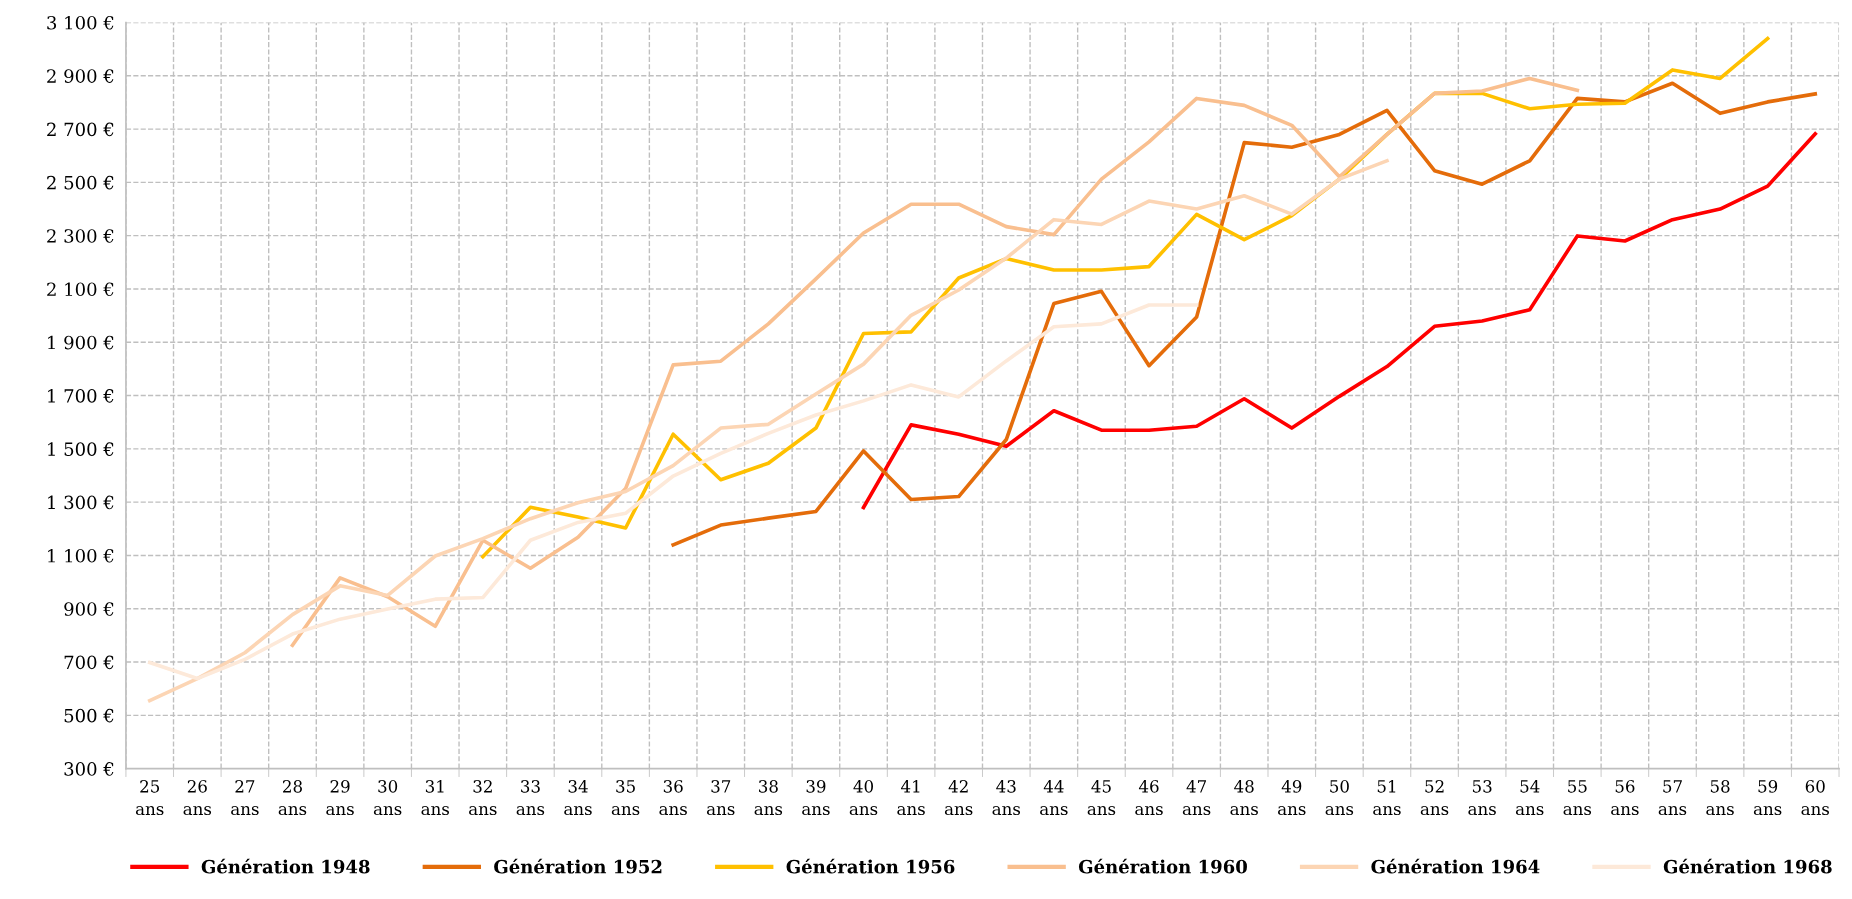 This screenshot has width=1852, height=899. What do you see at coordinates (80, 182) in the screenshot?
I see `y-tick-label: 2 500 €` at bounding box center [80, 182].